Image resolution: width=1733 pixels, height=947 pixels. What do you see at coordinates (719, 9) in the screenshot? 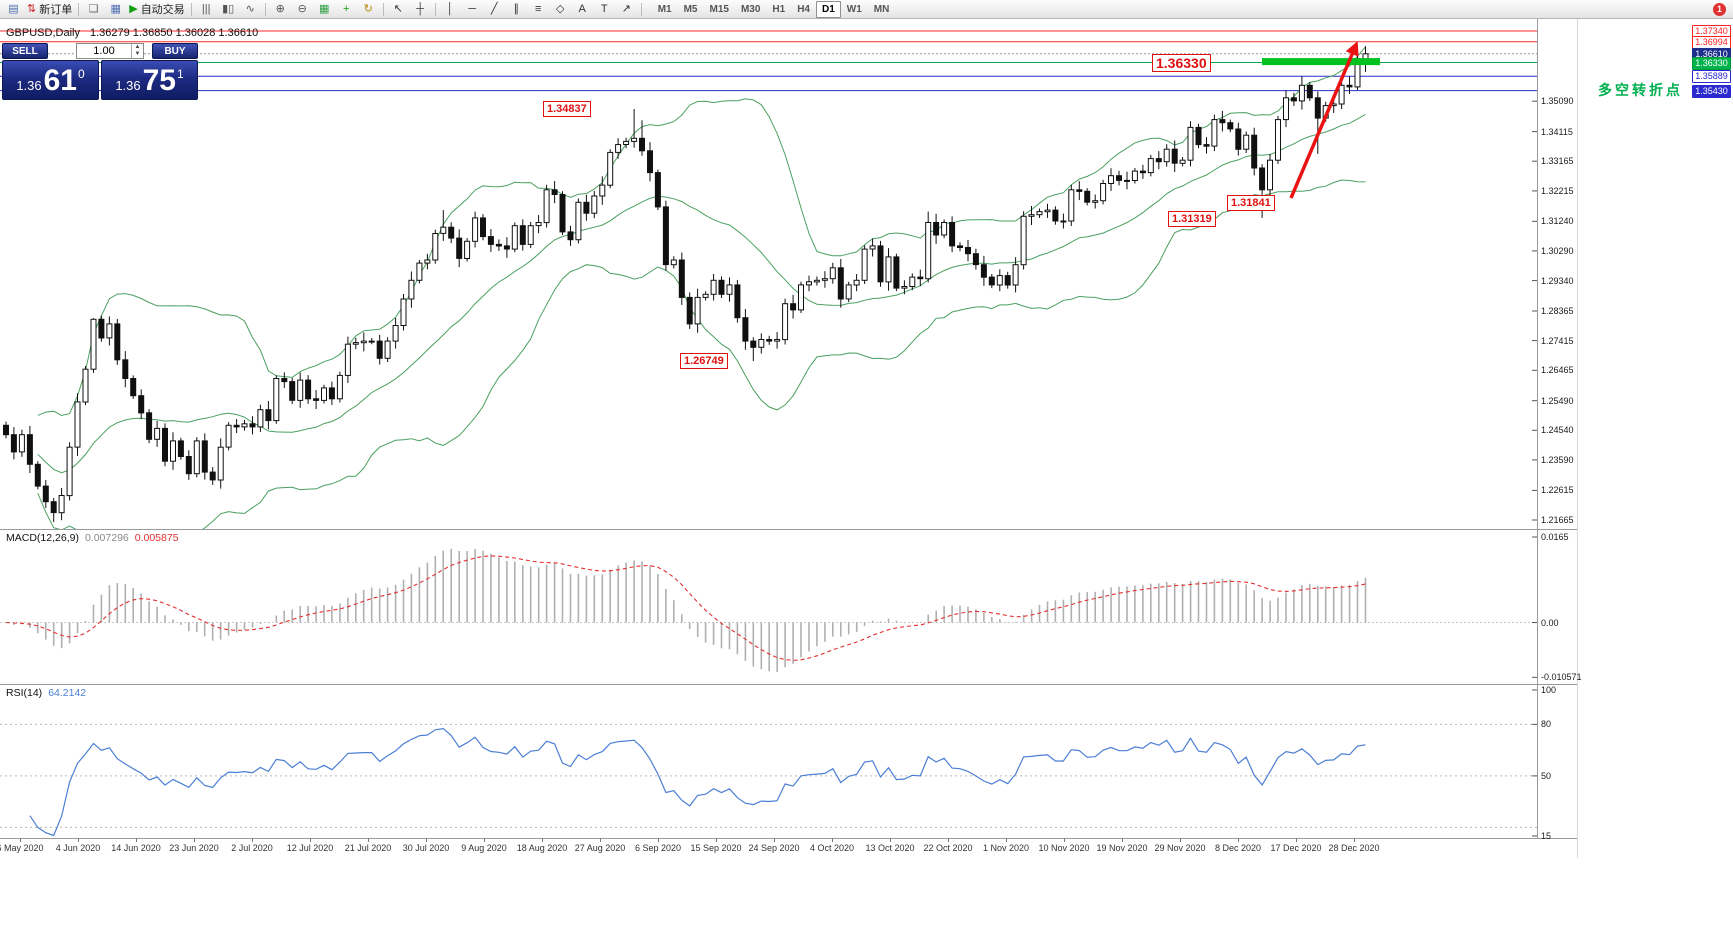
I see `timeframe-m15: M15` at bounding box center [719, 9].